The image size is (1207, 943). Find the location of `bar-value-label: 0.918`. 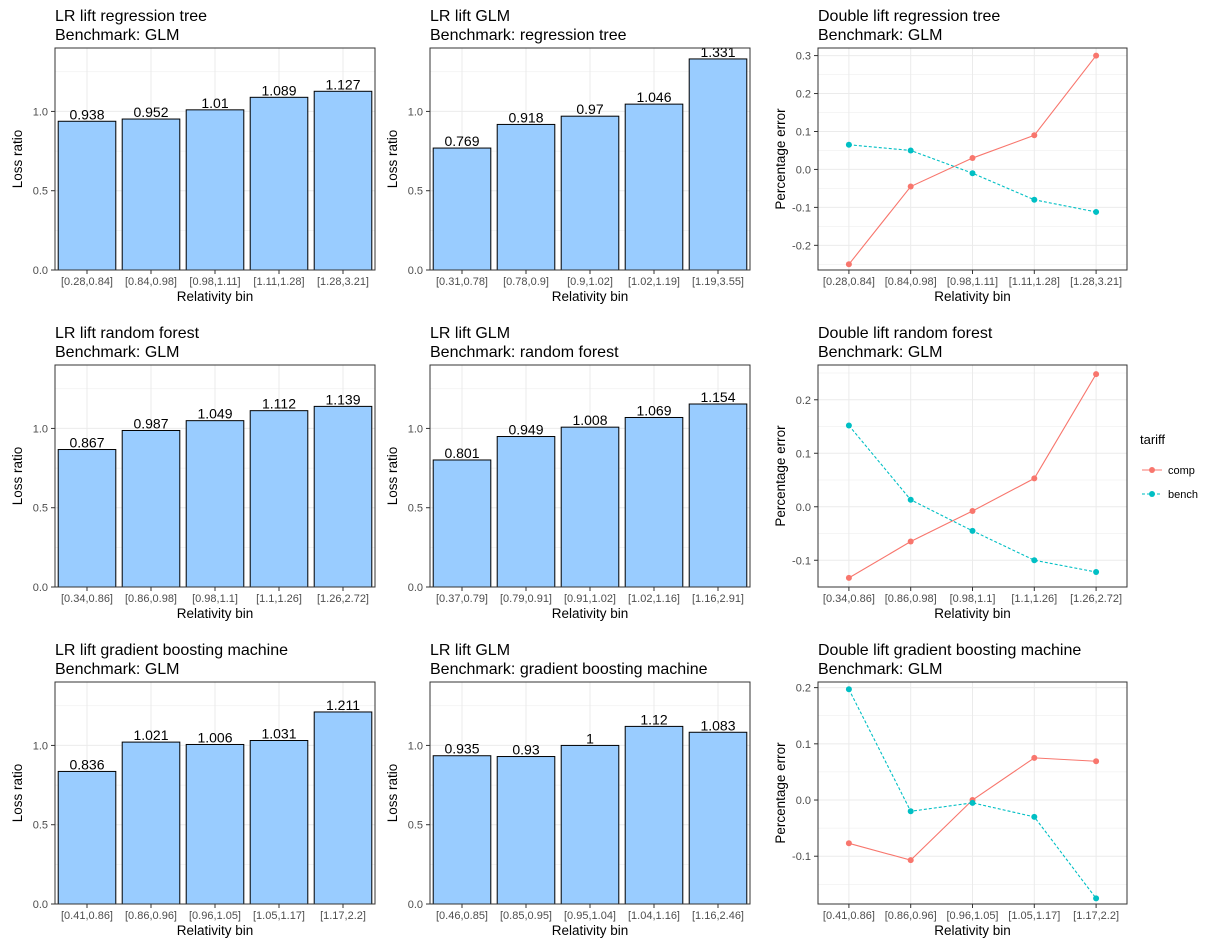

bar-value-label: 0.918 is located at coordinates (525, 117).